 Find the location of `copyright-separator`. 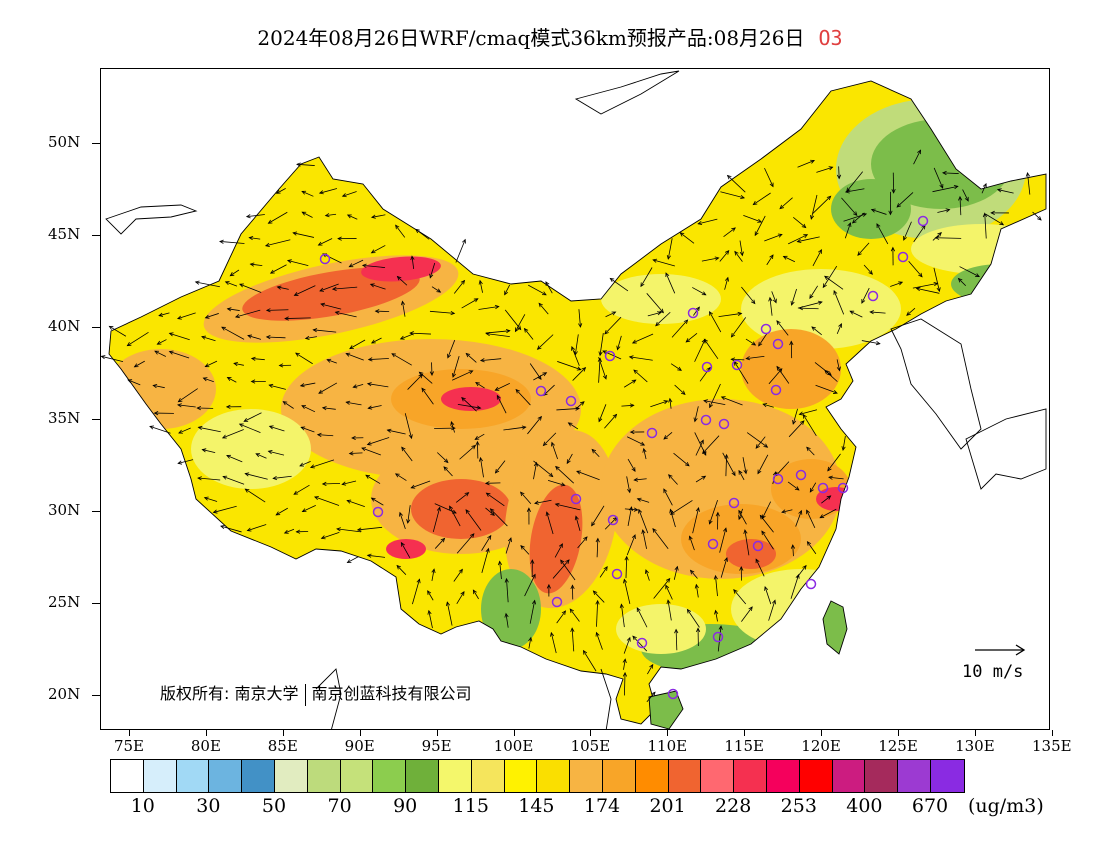

copyright-separator is located at coordinates (305, 694).